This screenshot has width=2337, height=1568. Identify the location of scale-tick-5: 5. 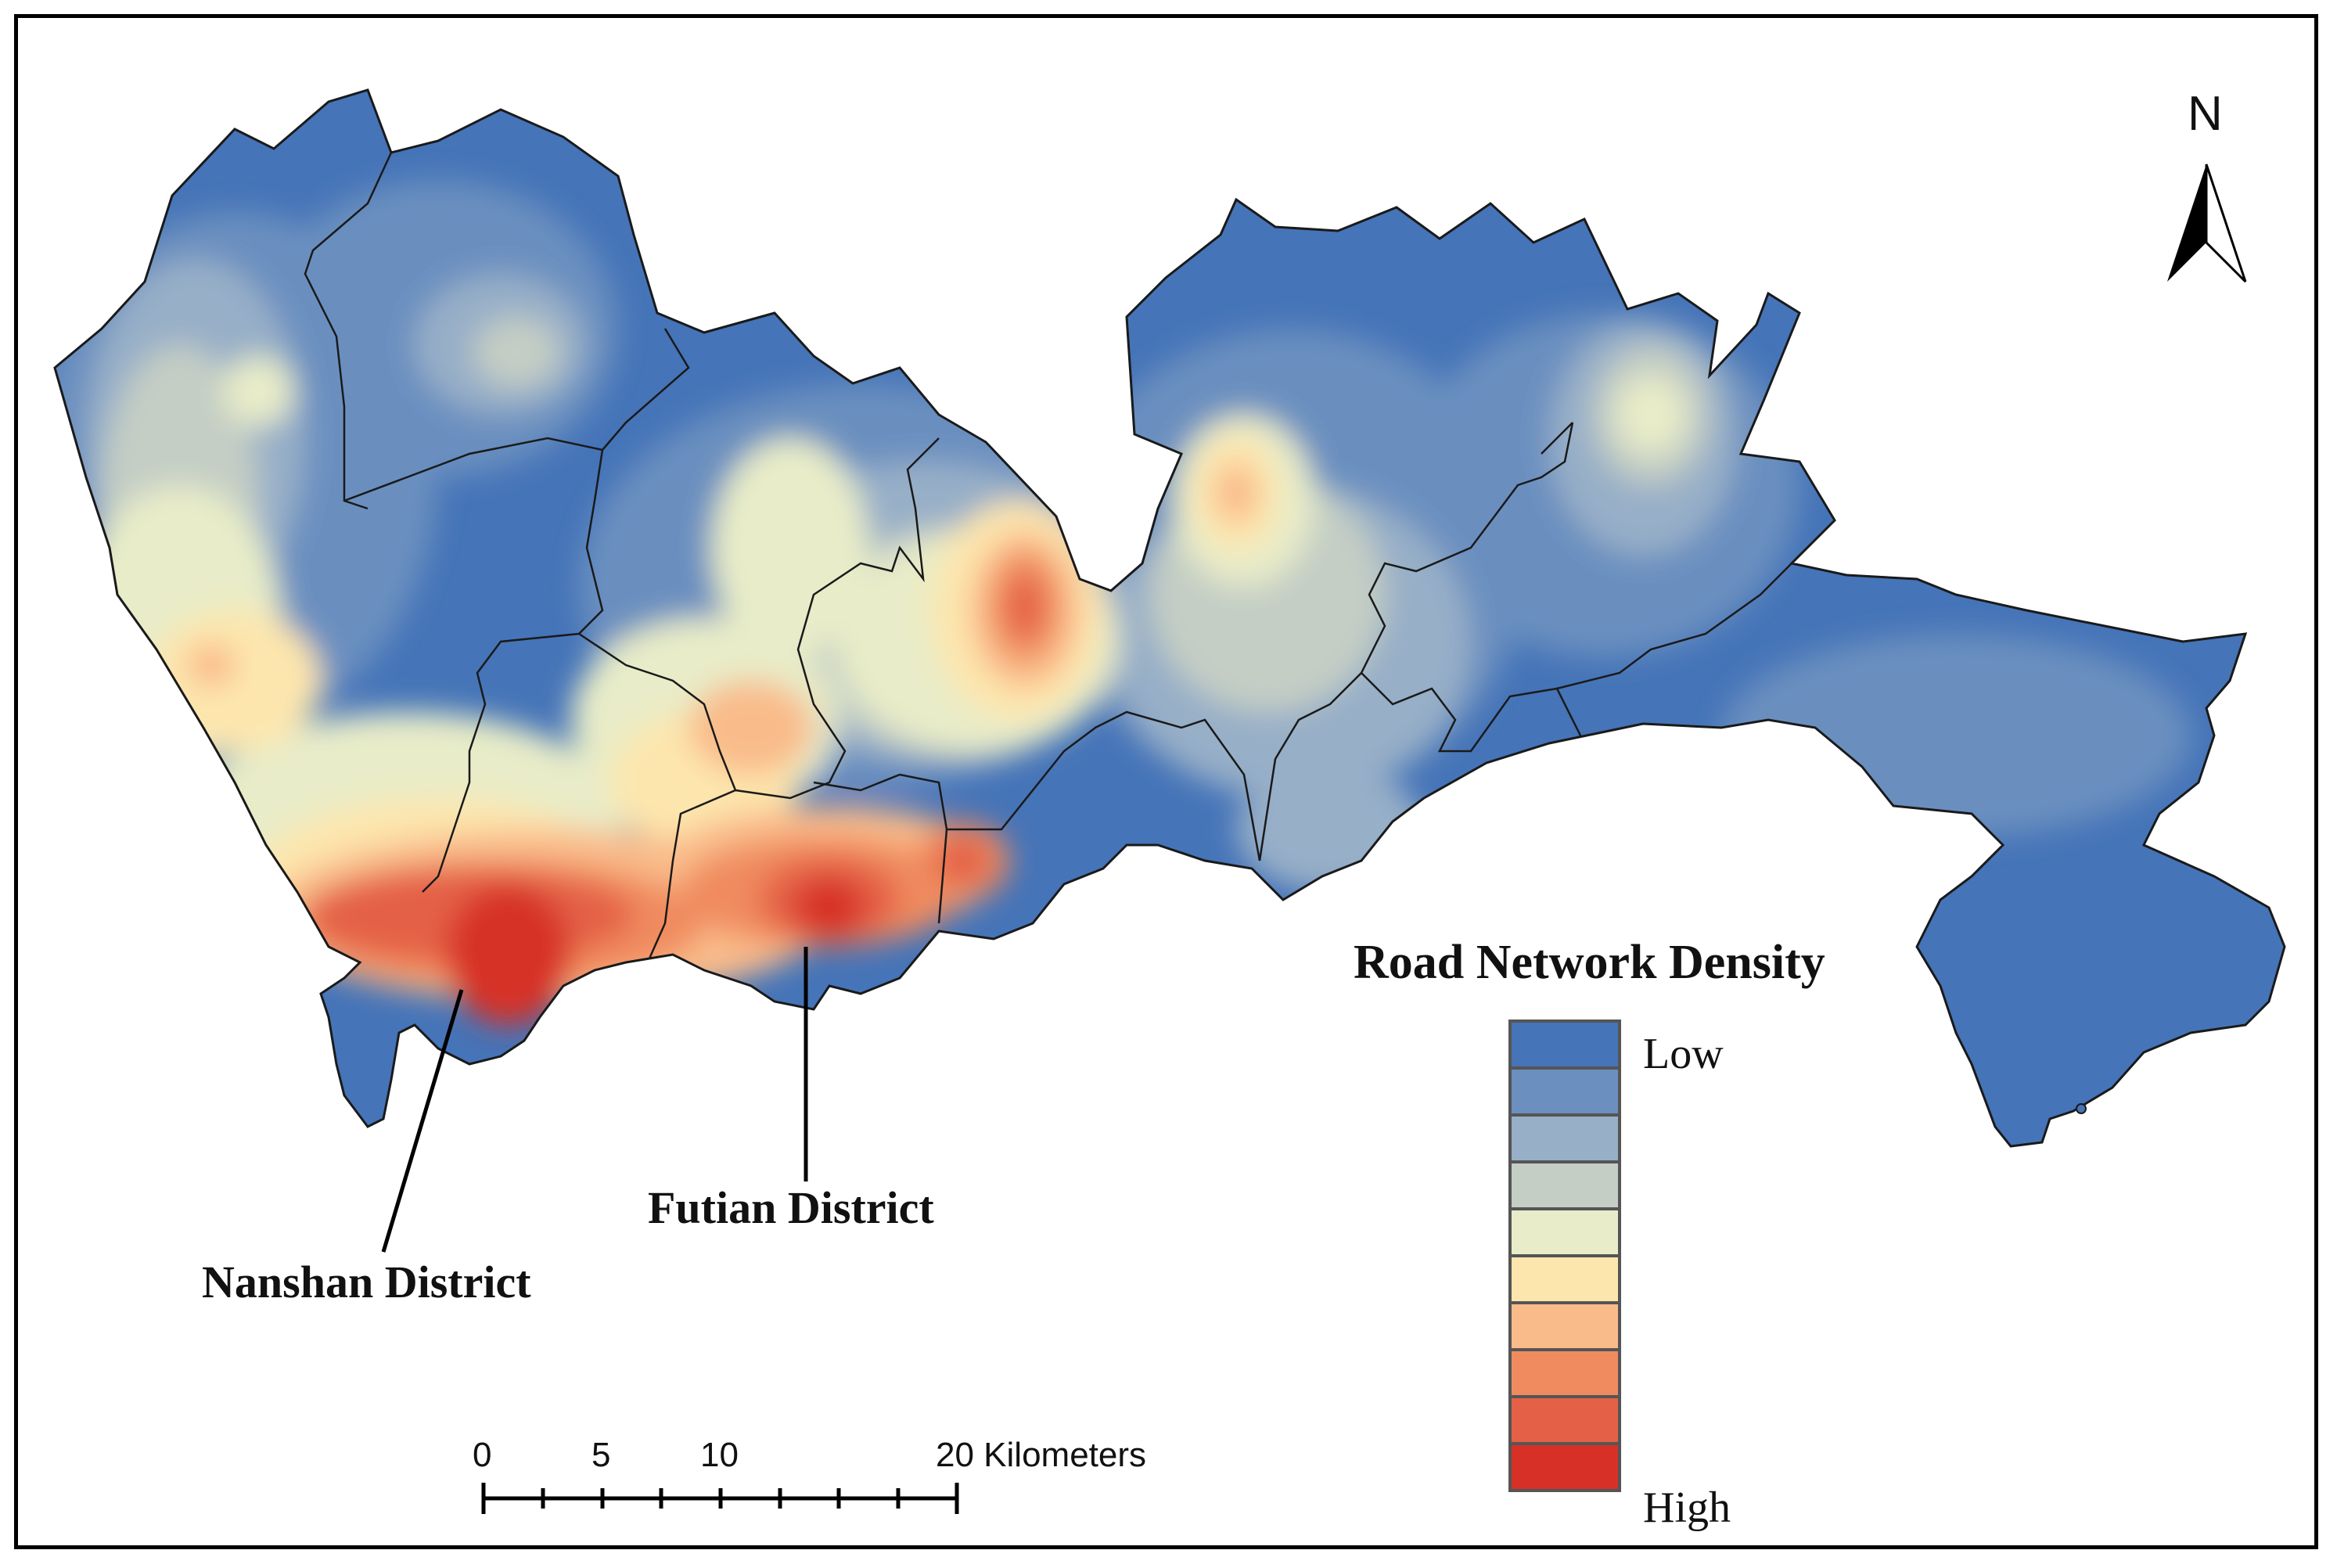
(601, 1455).